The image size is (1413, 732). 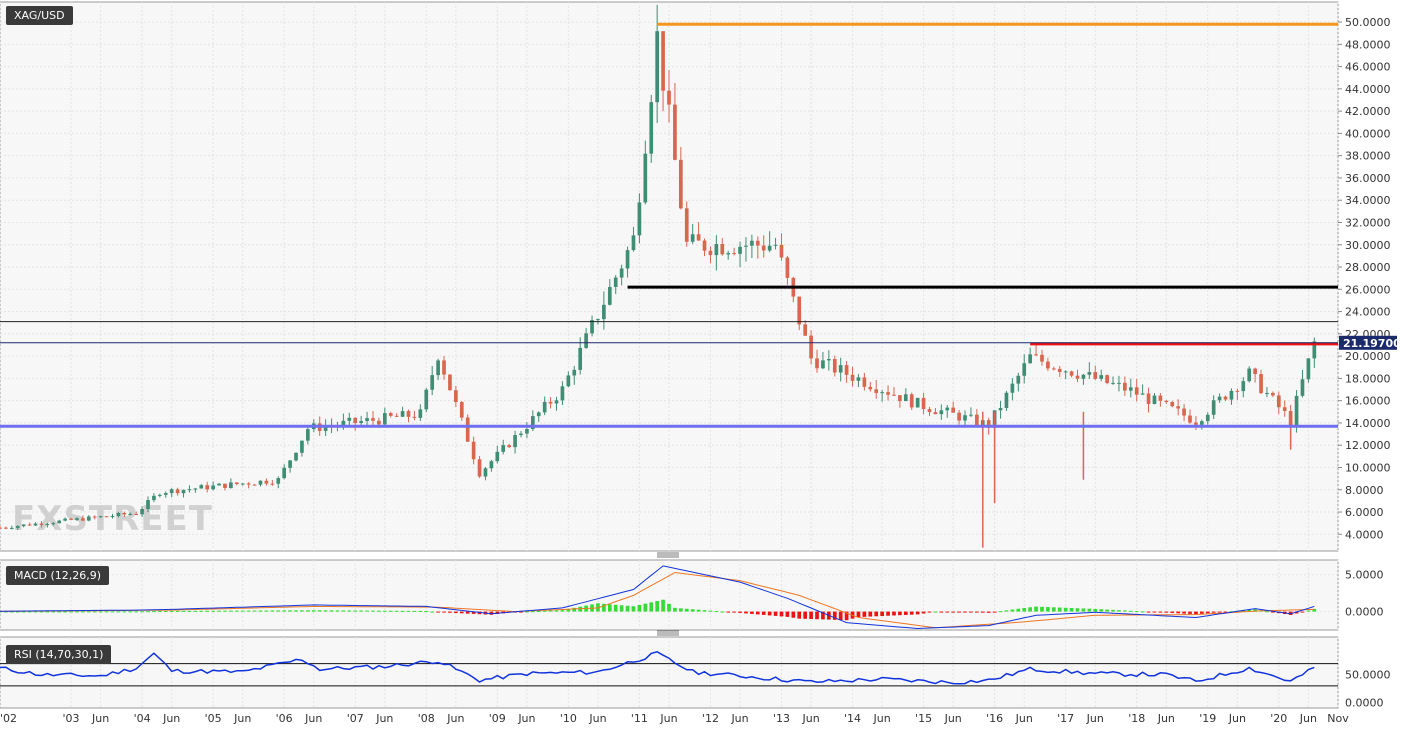 What do you see at coordinates (923, 718) in the screenshot?
I see `x-tick-label: '15` at bounding box center [923, 718].